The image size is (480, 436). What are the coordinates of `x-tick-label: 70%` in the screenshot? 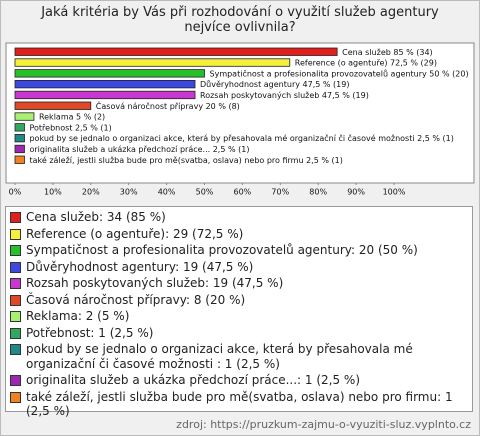 It's located at (280, 192).